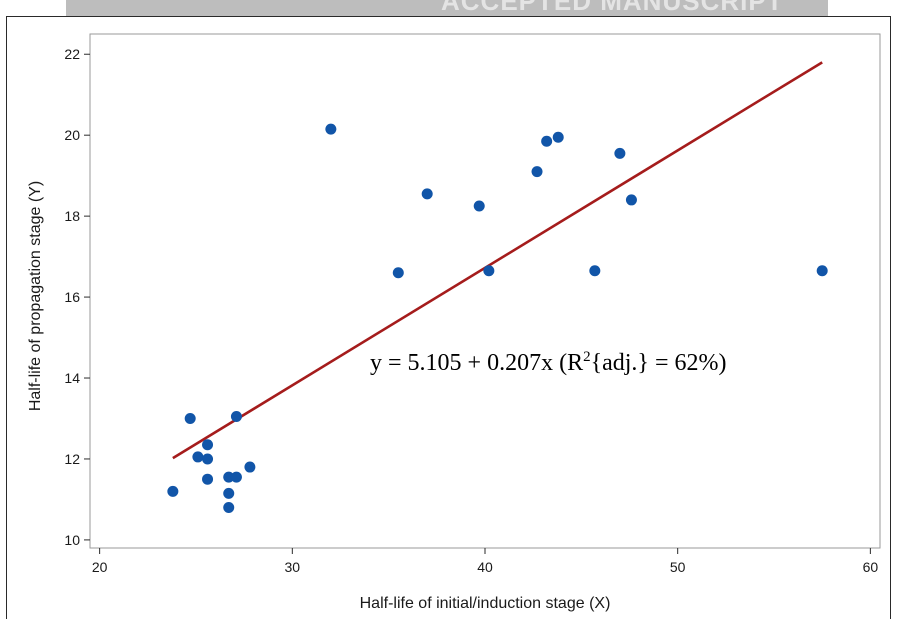  Describe the element at coordinates (587, 357) in the screenshot. I see `equation-superscript: 2` at that location.